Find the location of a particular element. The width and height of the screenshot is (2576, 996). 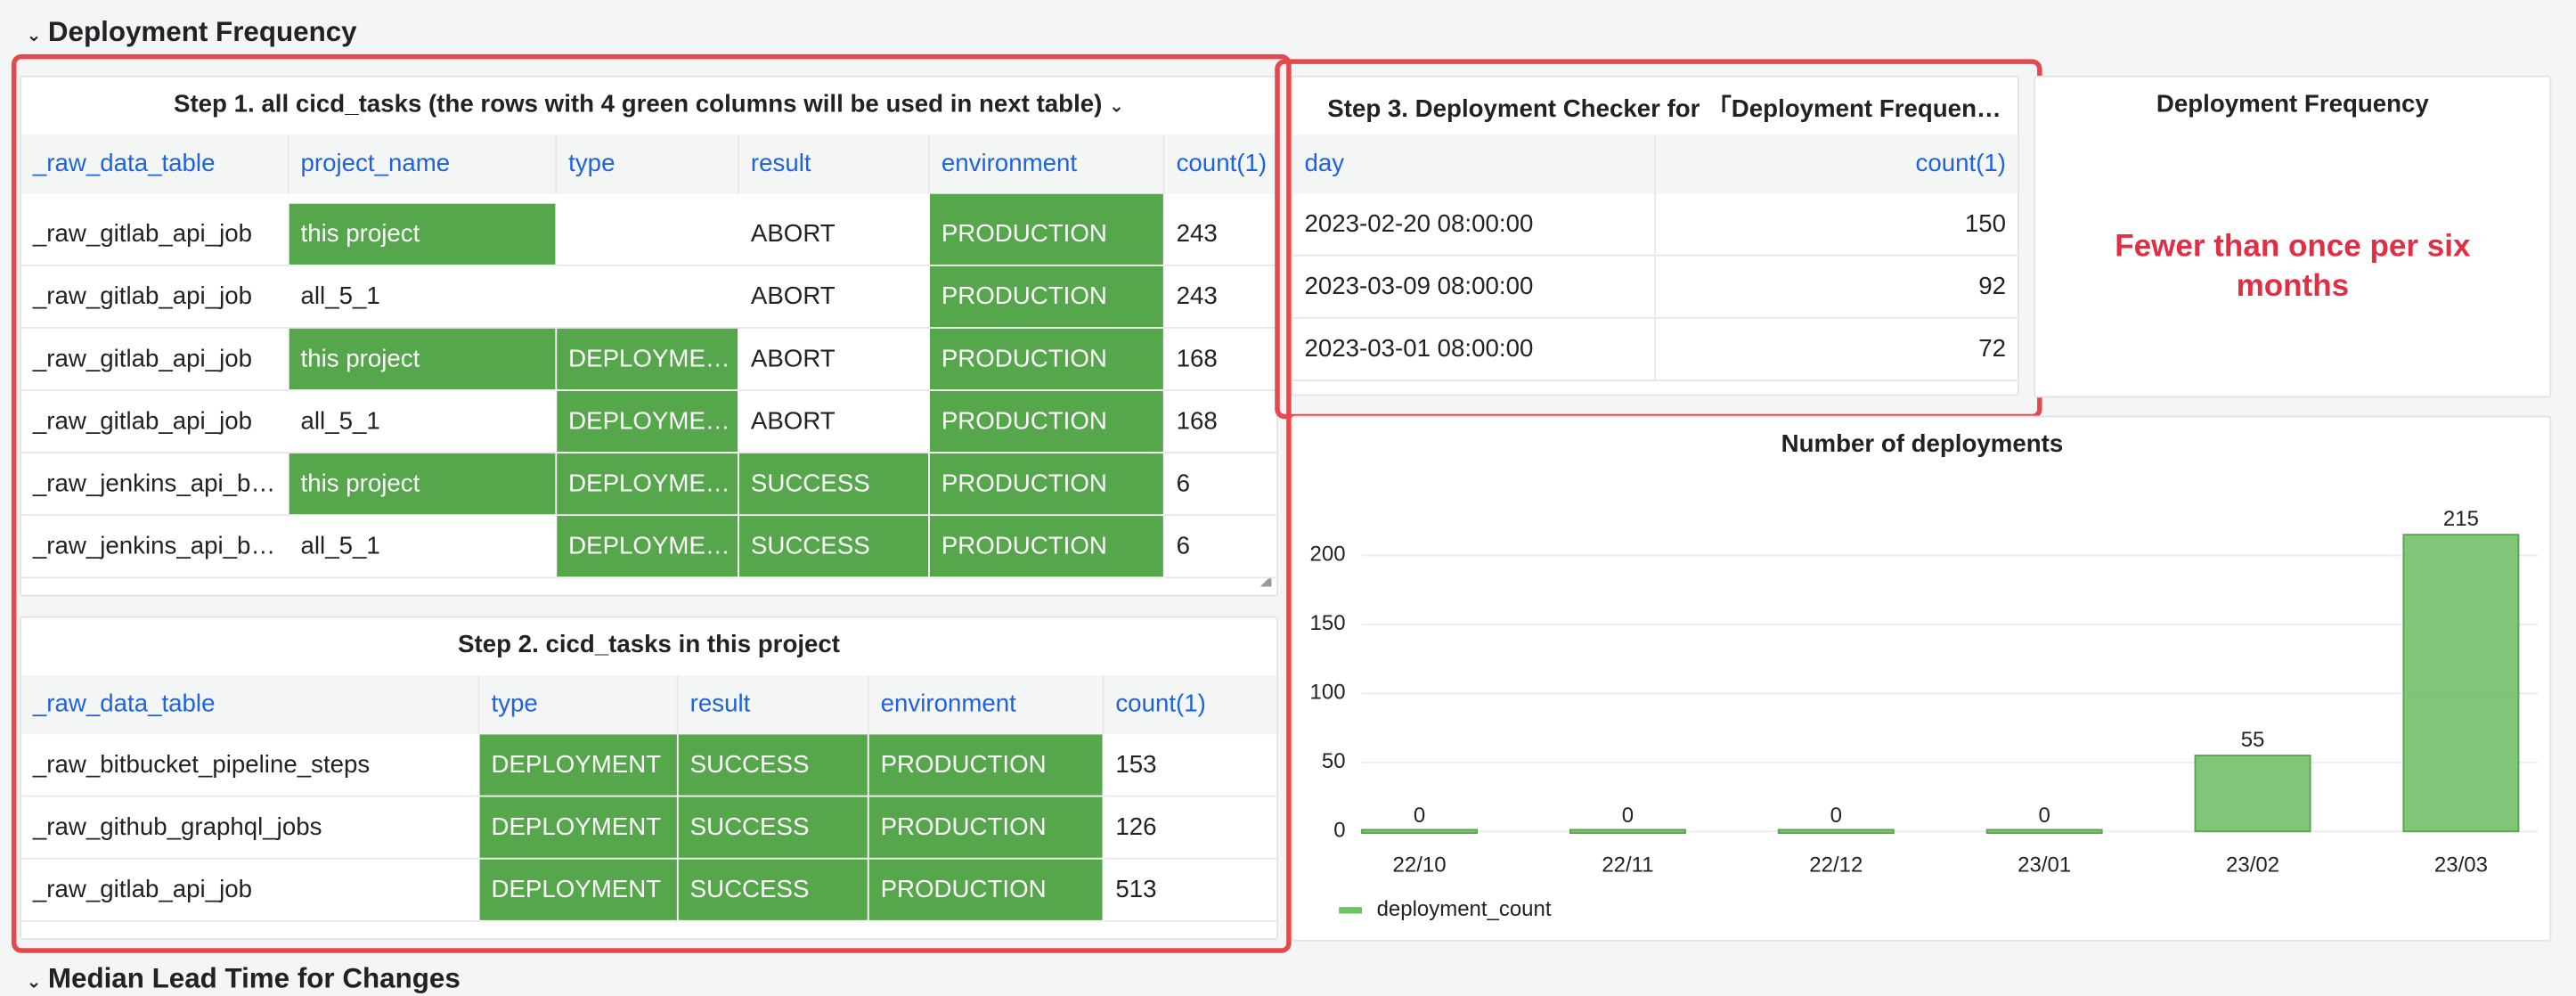

y-tick-label: 100 is located at coordinates (1328, 693).